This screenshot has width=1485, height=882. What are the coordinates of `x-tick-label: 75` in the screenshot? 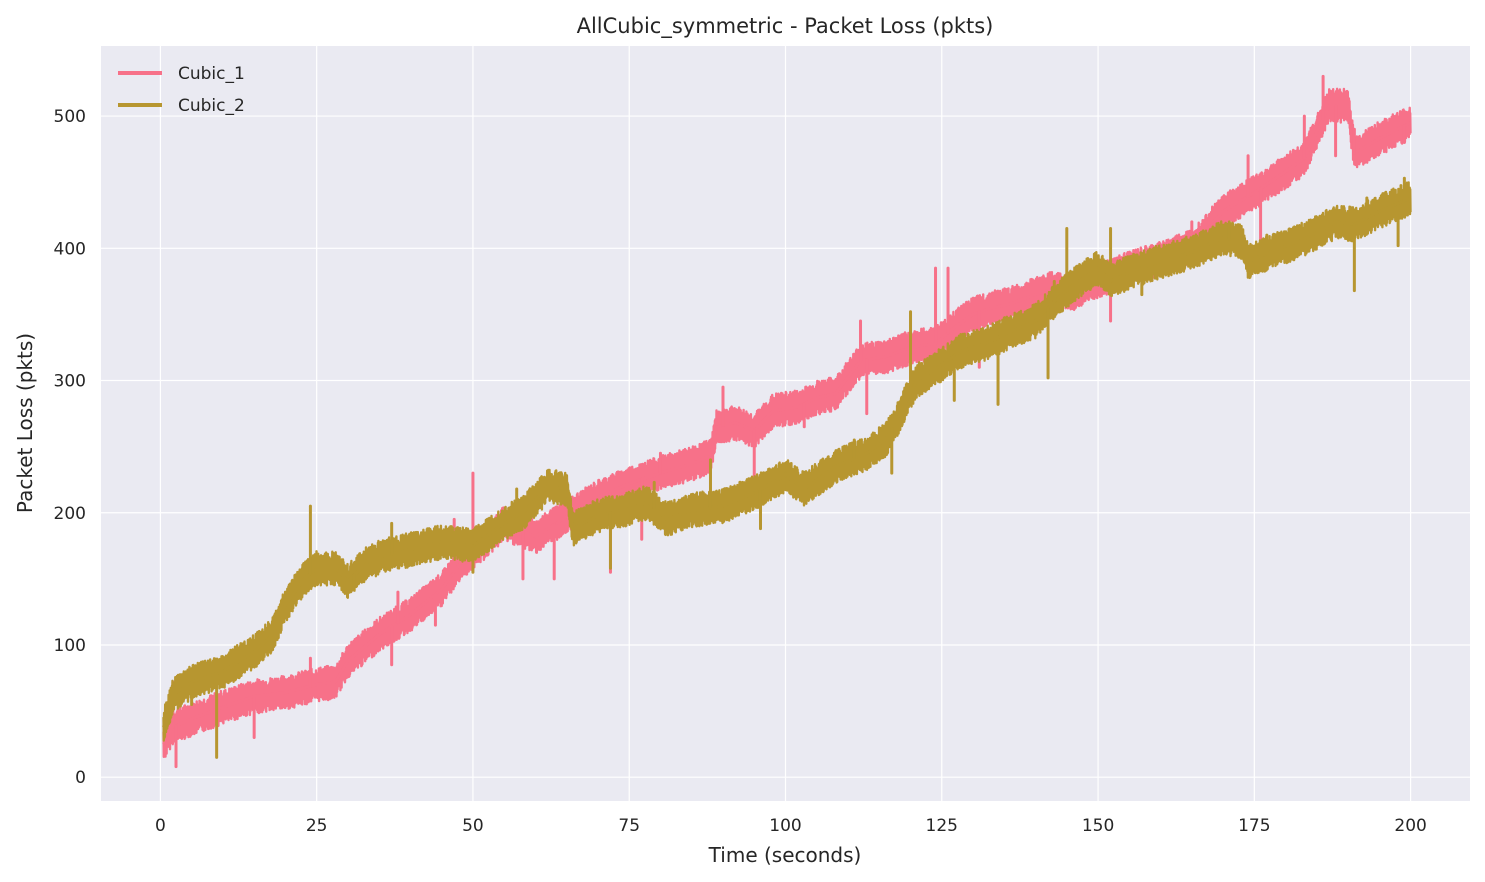 It's located at (629, 826).